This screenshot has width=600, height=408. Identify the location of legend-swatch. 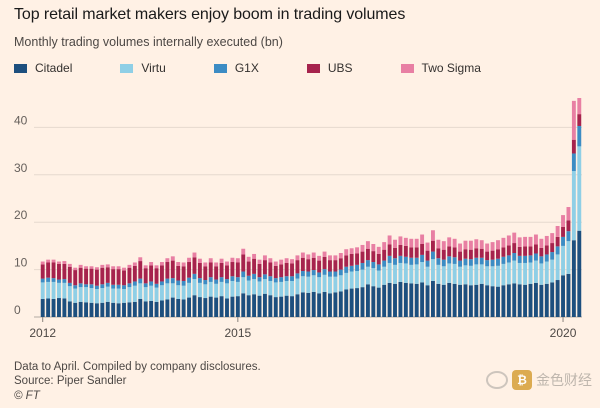
(127, 68).